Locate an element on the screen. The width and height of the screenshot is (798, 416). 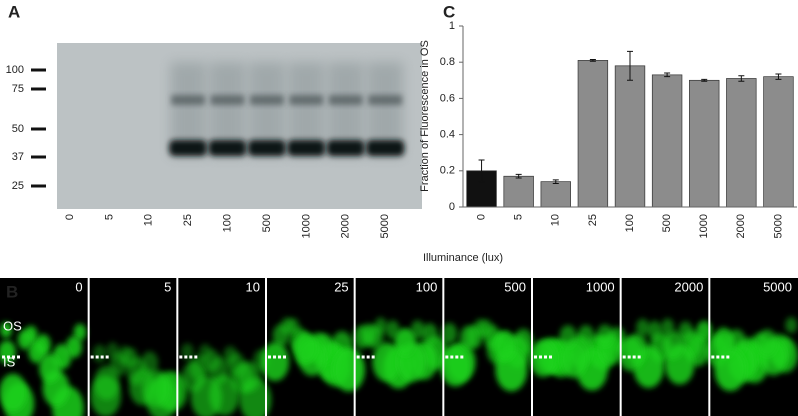
marker-label: 100 is located at coordinates (15, 70).